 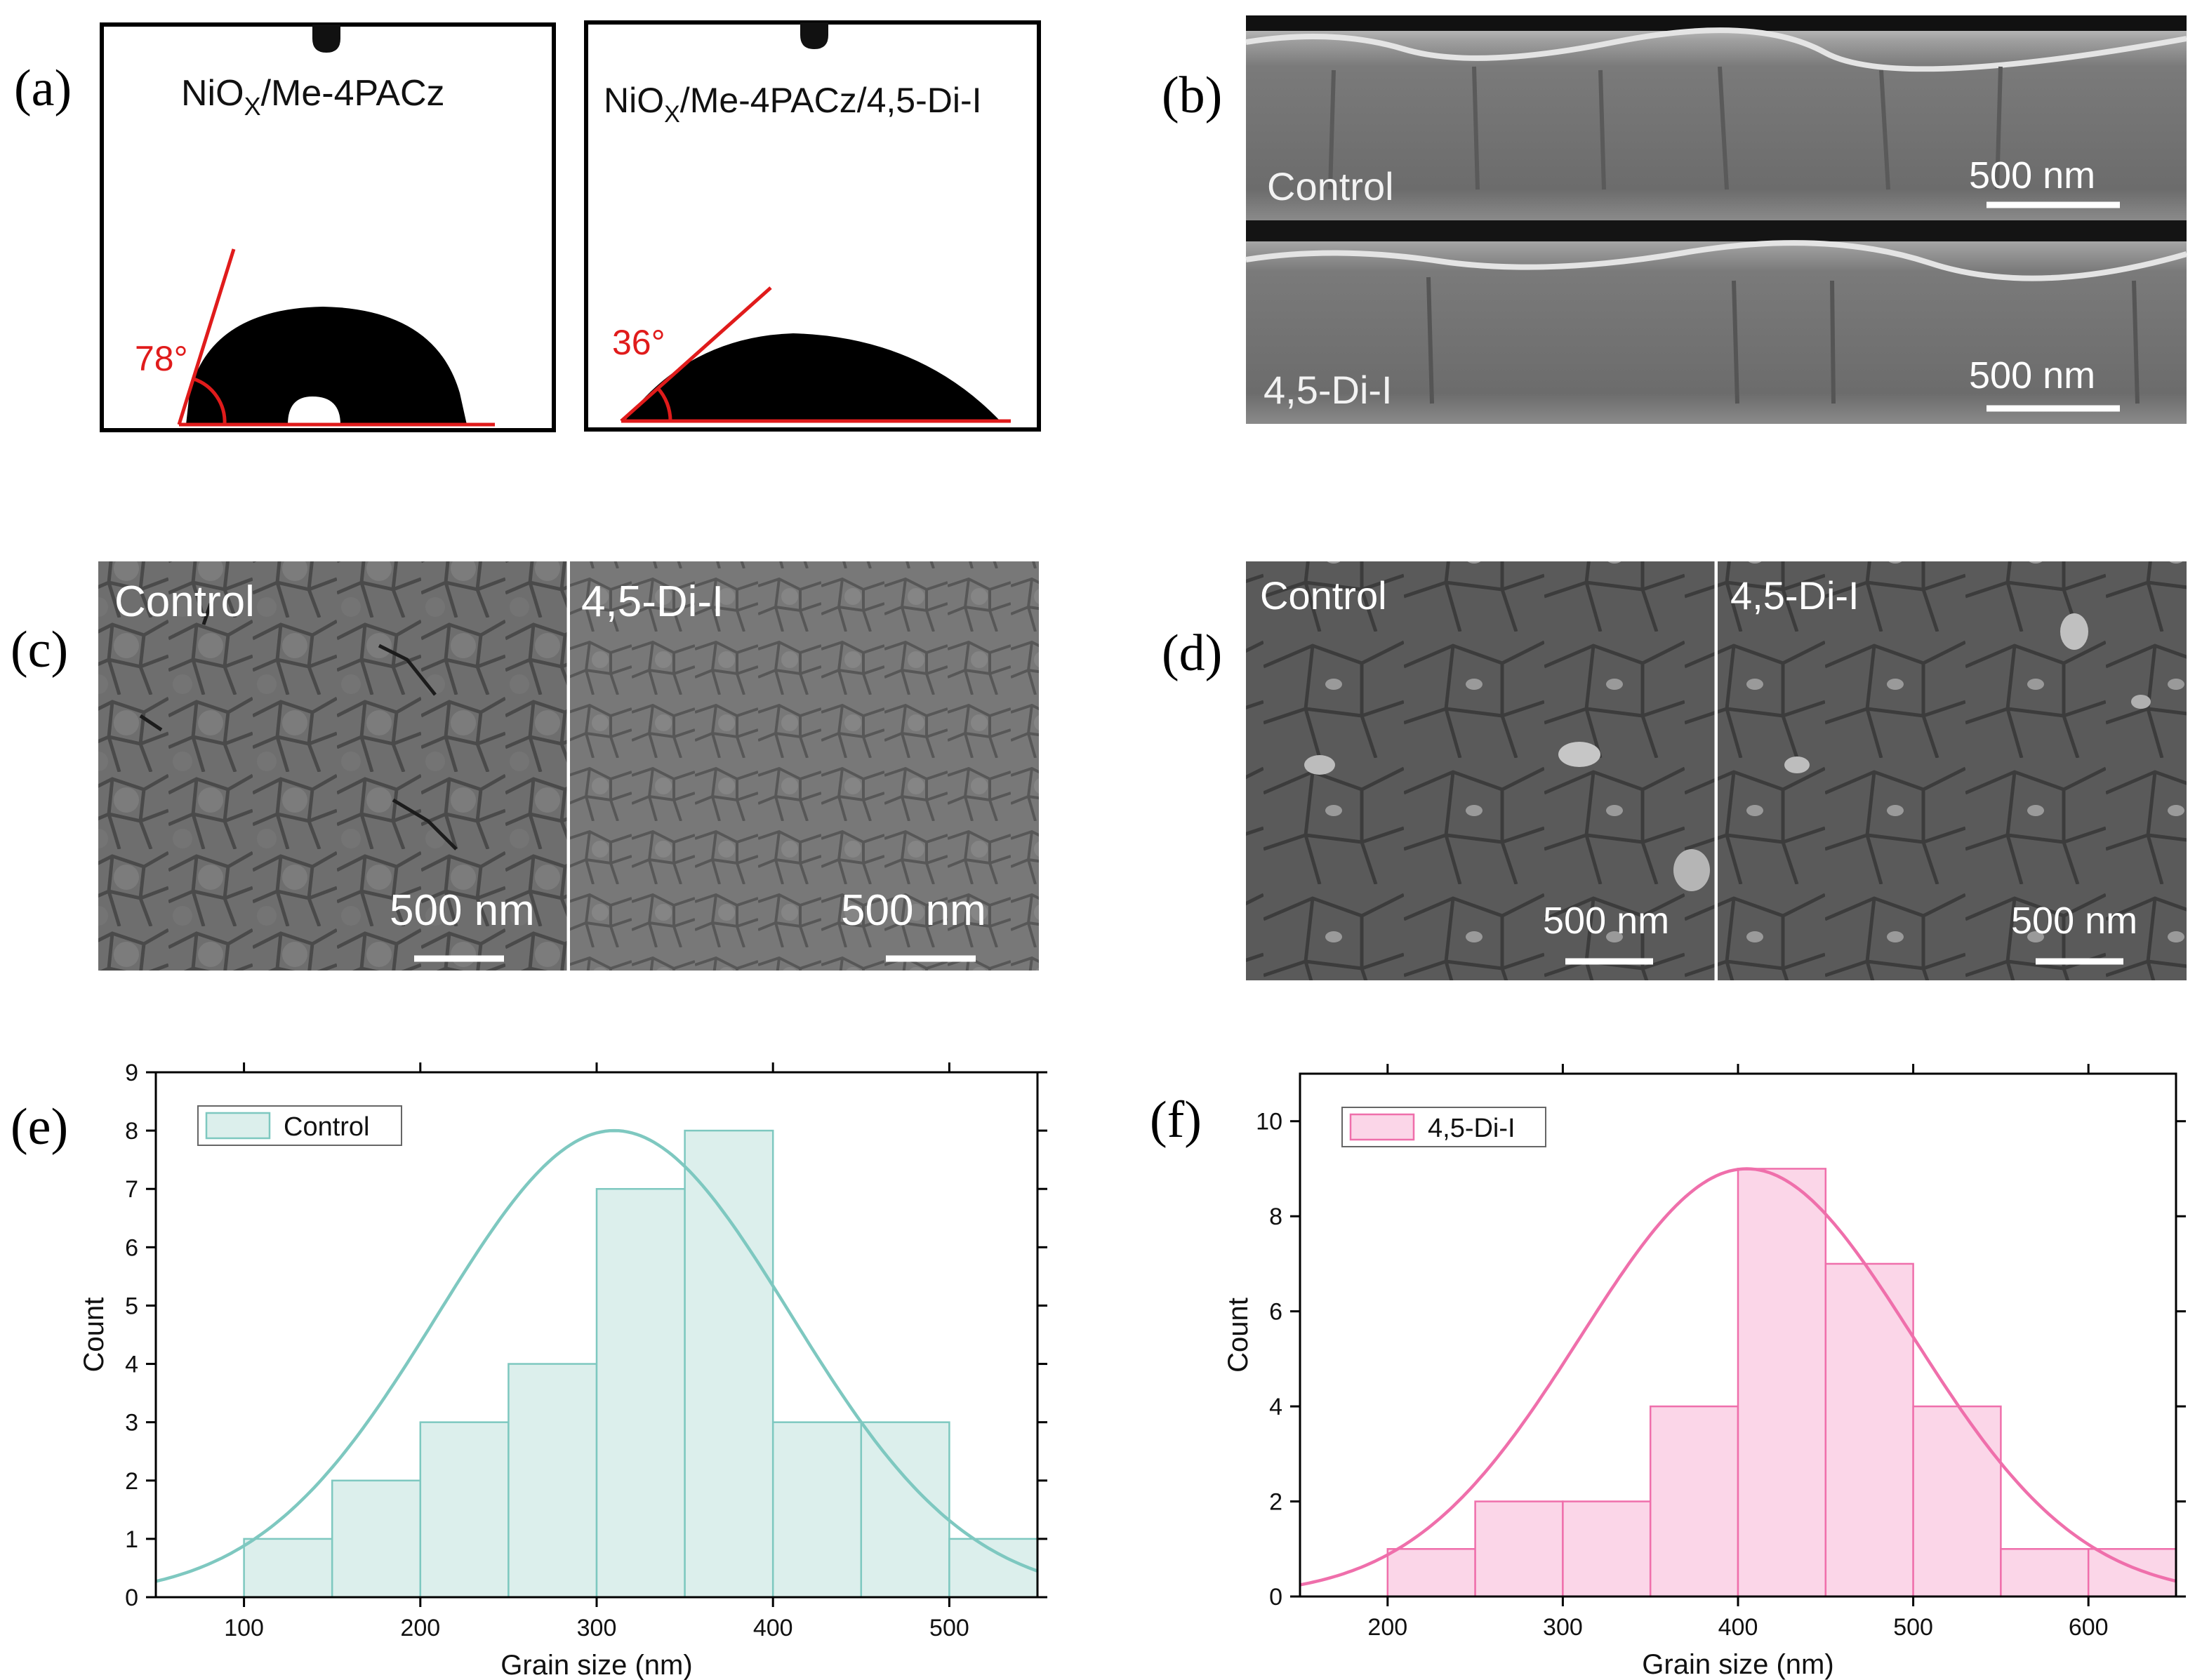 What do you see at coordinates (131, 1423) in the screenshot?
I see `y-tick-label: 3` at bounding box center [131, 1423].